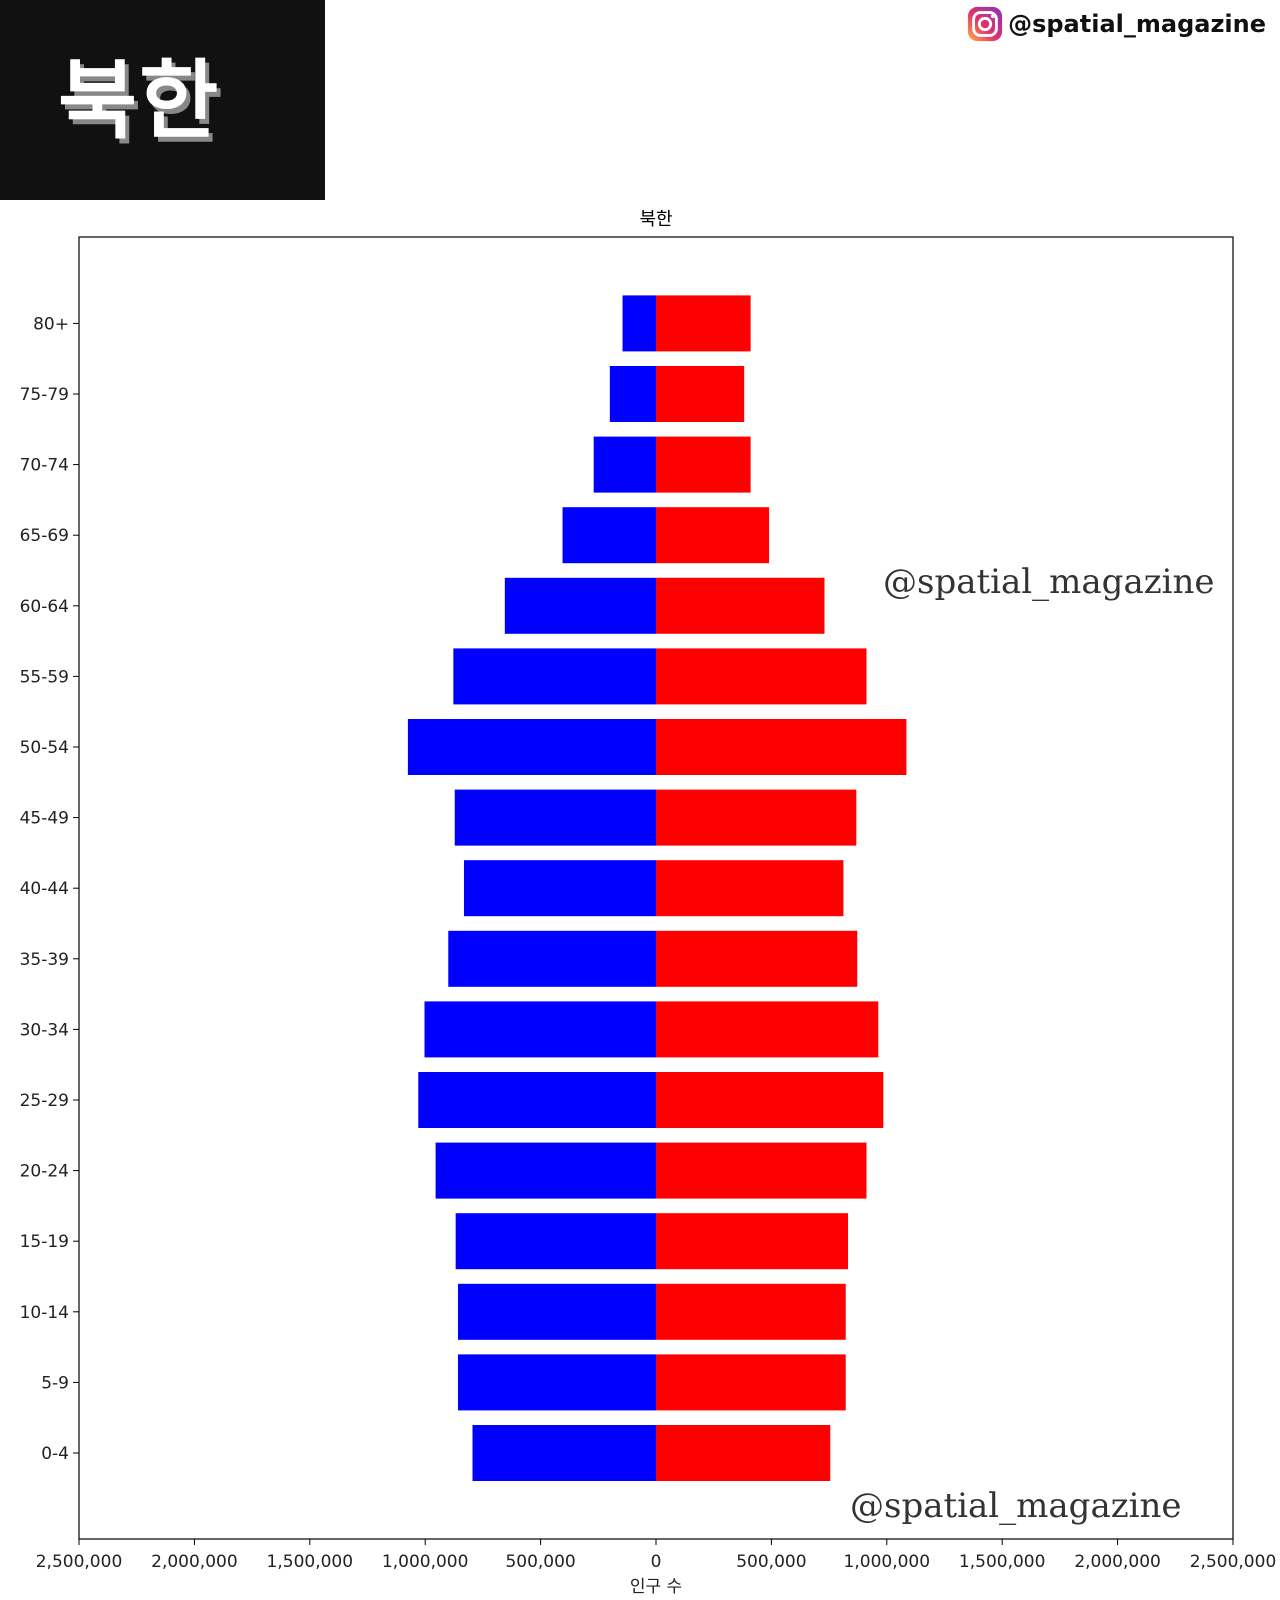 This screenshot has height=1600, width=1280. Describe the element at coordinates (44, 536) in the screenshot. I see `y-tick-label: 65-69` at that location.